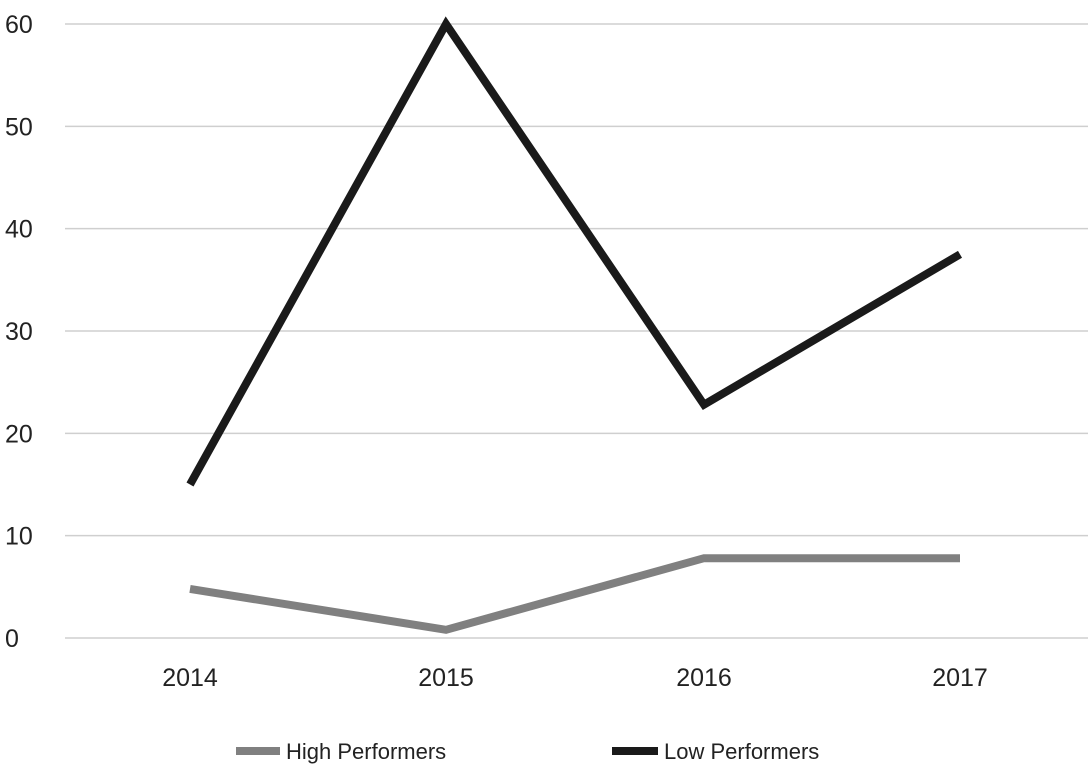 The image size is (1088, 769). Describe the element at coordinates (366, 751) in the screenshot. I see `legend-label-high-performers: High Performers` at that location.